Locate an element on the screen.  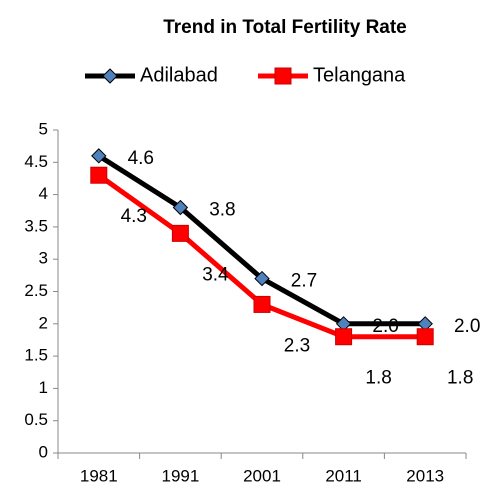
y-tick-label: 0.5 is located at coordinates (36, 419).